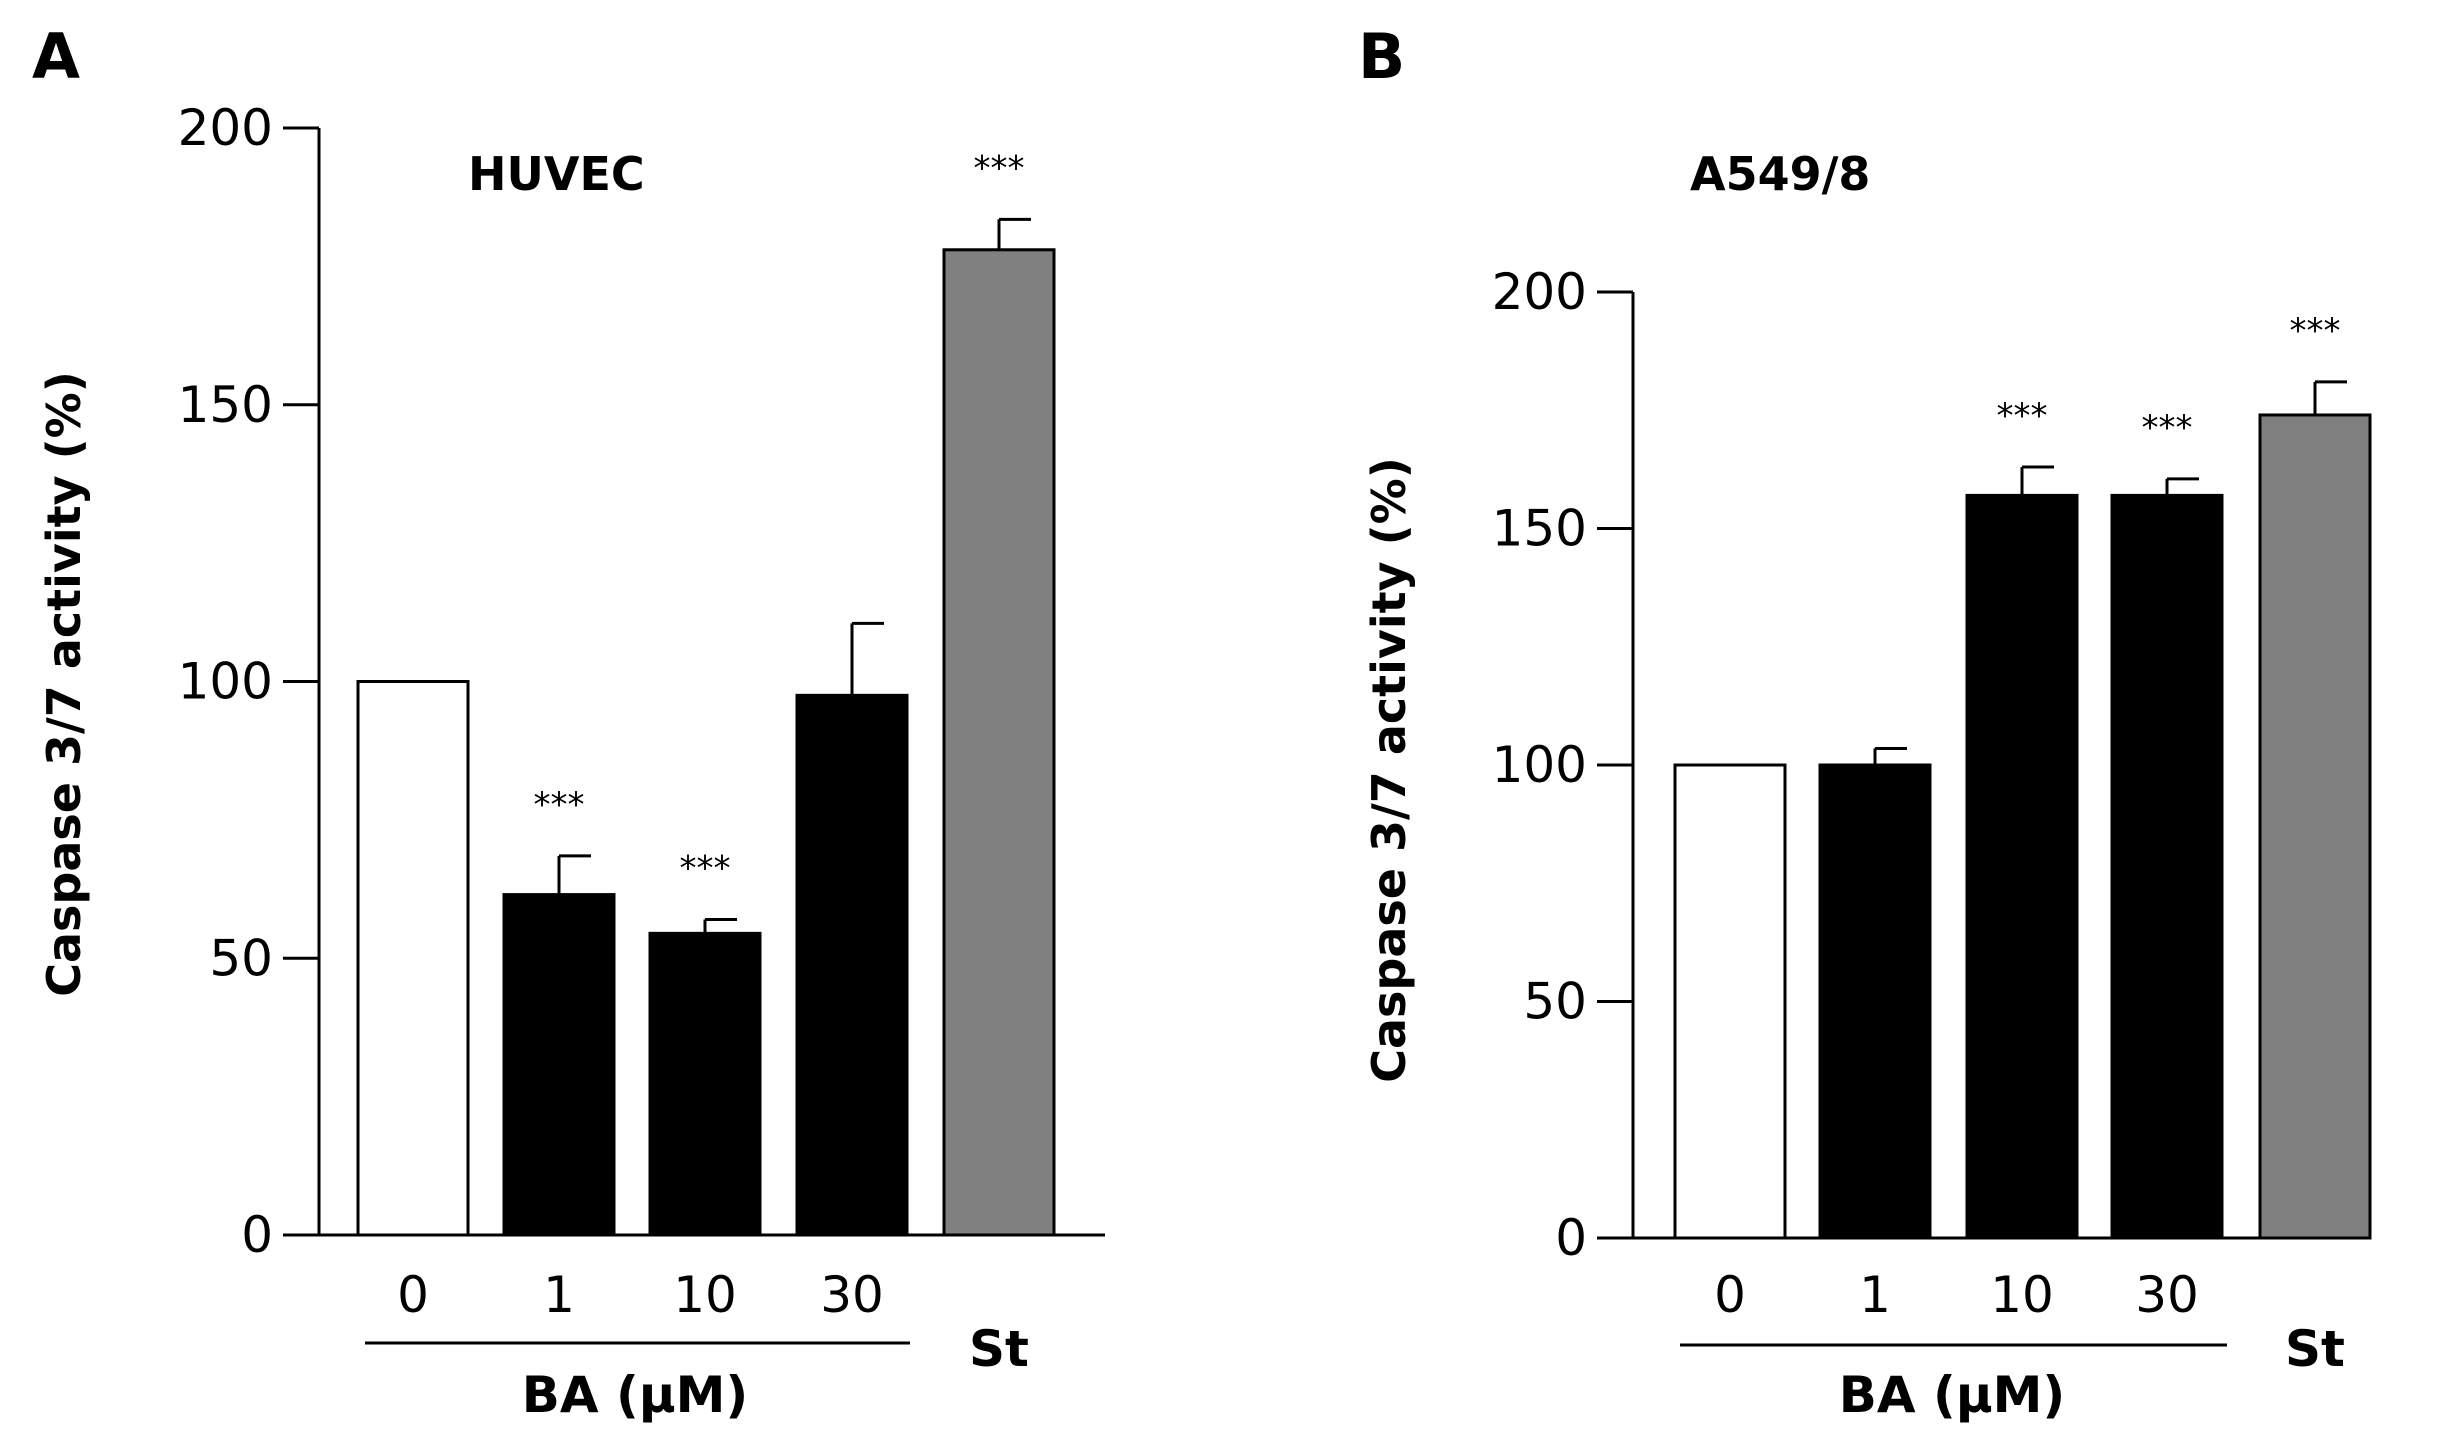  I want to click on panel-b-category-label: St, so click(2315, 1349).